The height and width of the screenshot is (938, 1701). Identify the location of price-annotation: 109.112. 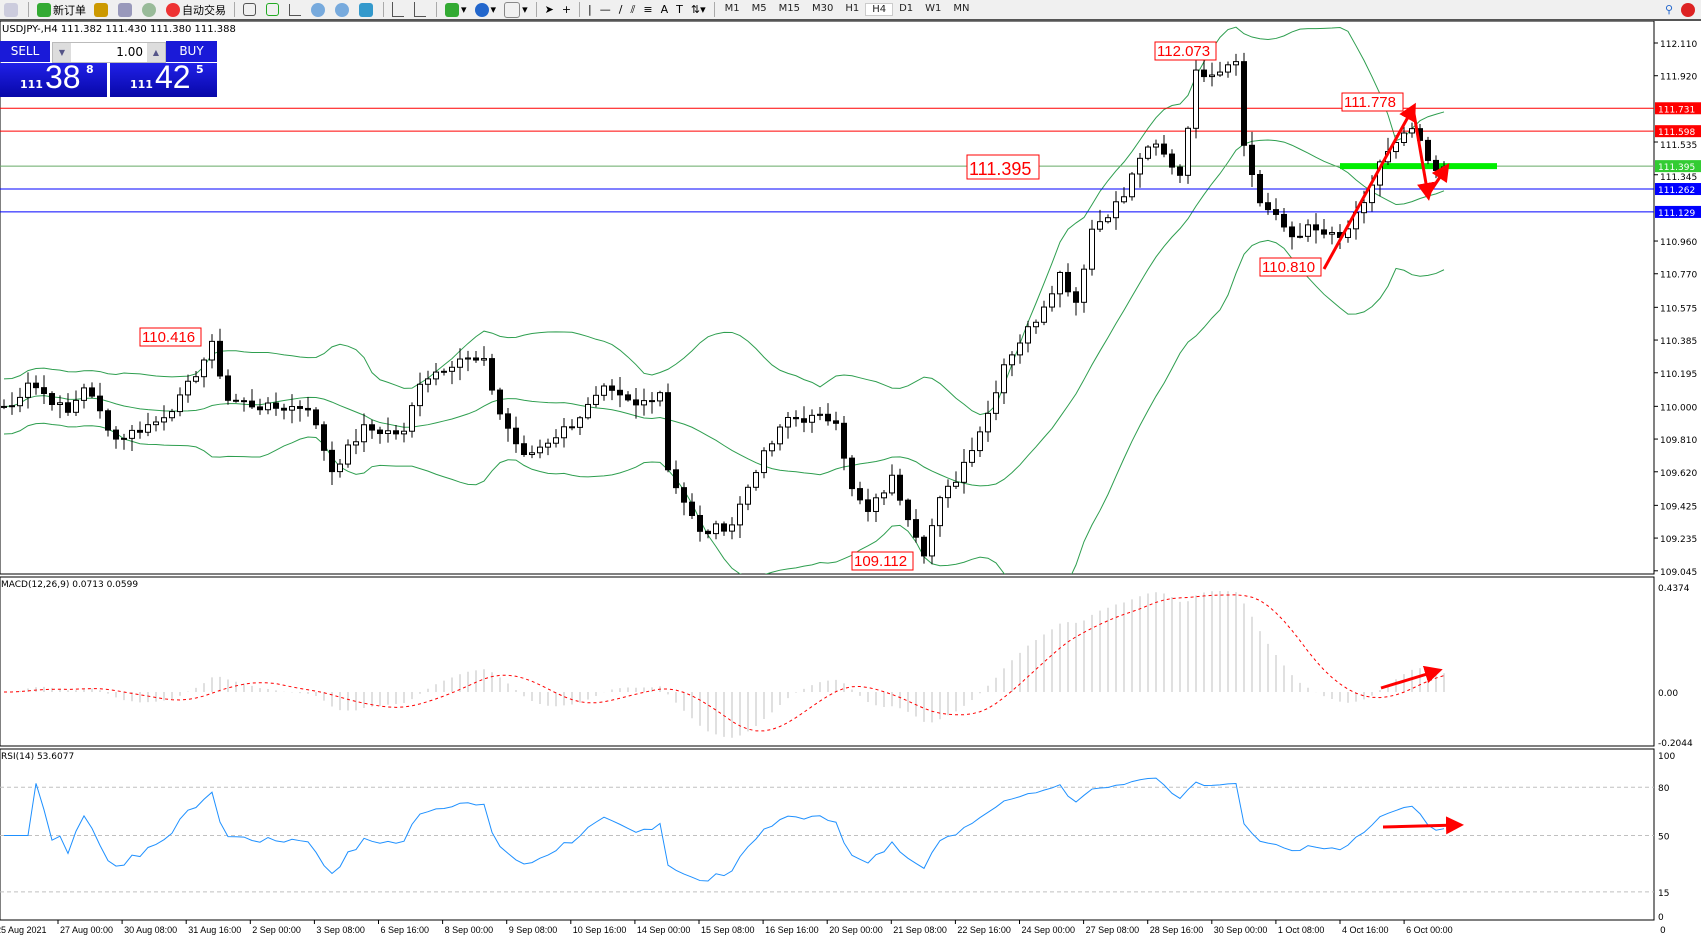
(880, 561).